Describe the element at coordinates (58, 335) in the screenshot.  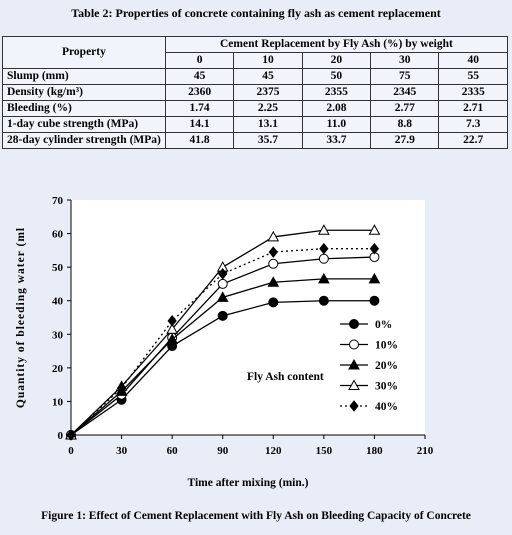
I see `y-tick-label: 30` at that location.